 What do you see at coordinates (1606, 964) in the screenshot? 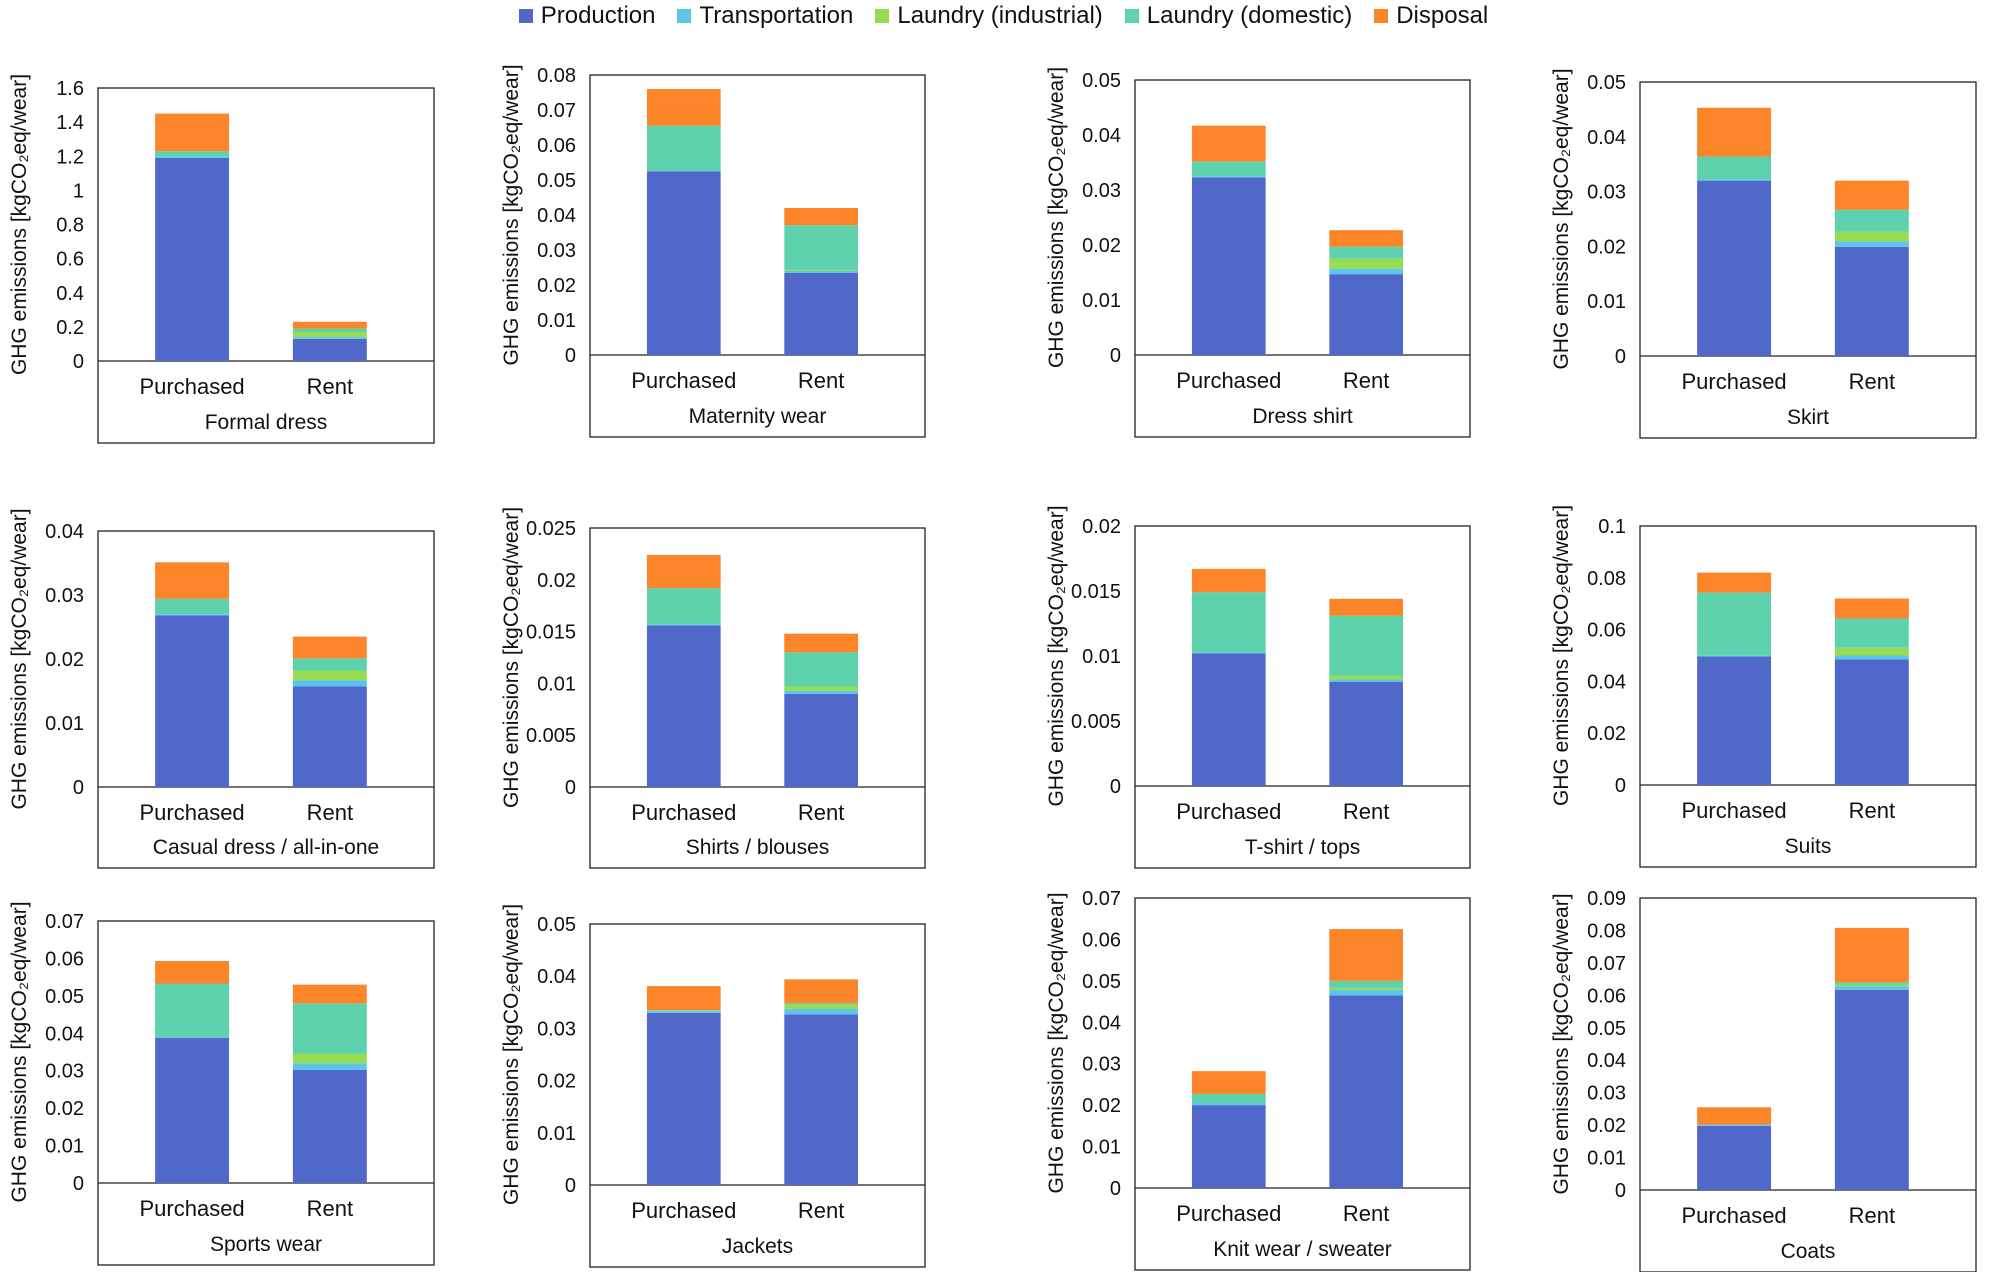
I see `y-tick-label: 0.07` at bounding box center [1606, 964].